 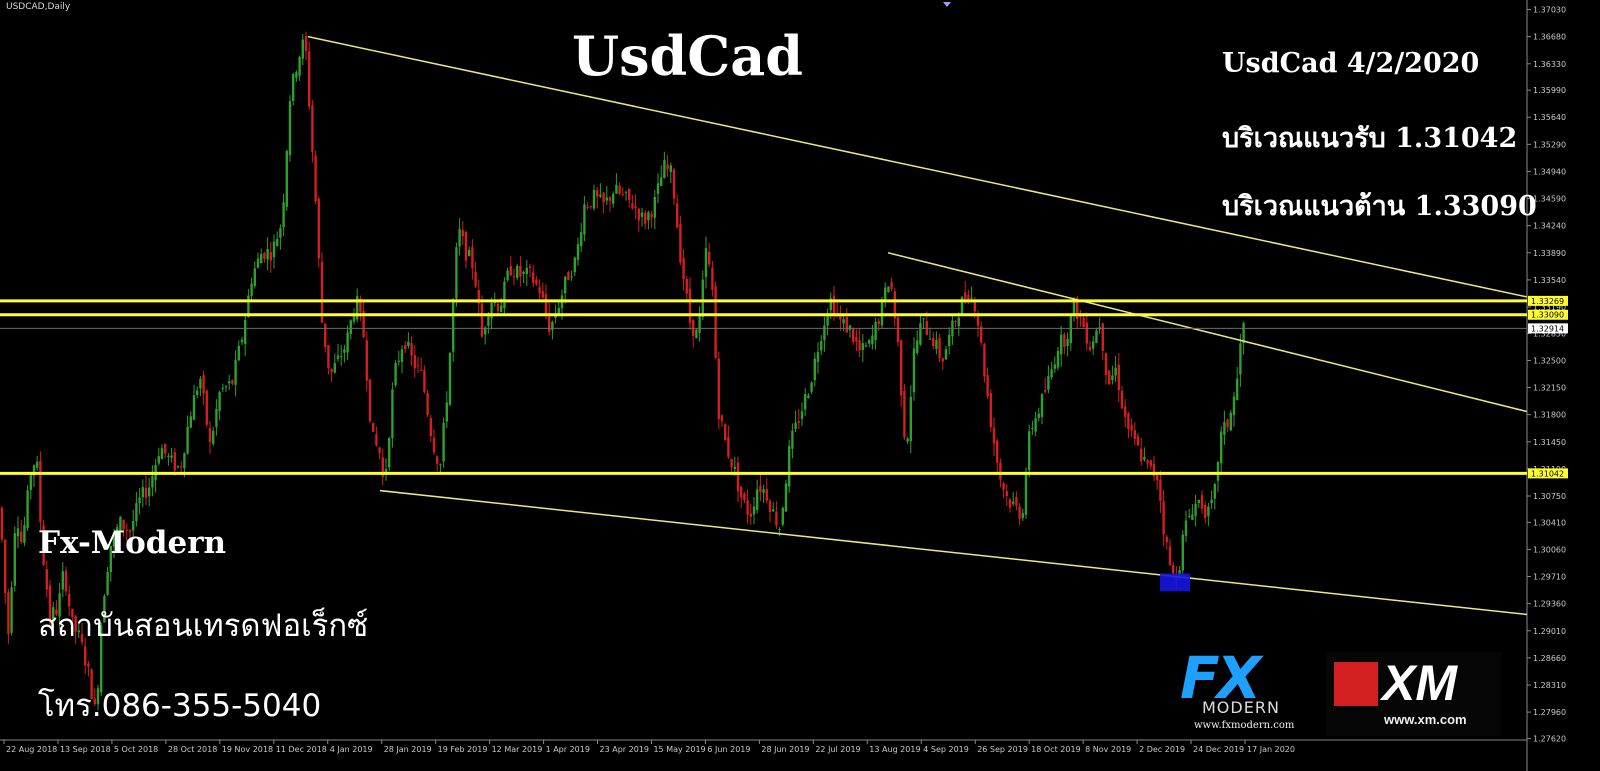 What do you see at coordinates (1244, 725) in the screenshot?
I see `fx-logo-url: www.fxmodern.com` at bounding box center [1244, 725].